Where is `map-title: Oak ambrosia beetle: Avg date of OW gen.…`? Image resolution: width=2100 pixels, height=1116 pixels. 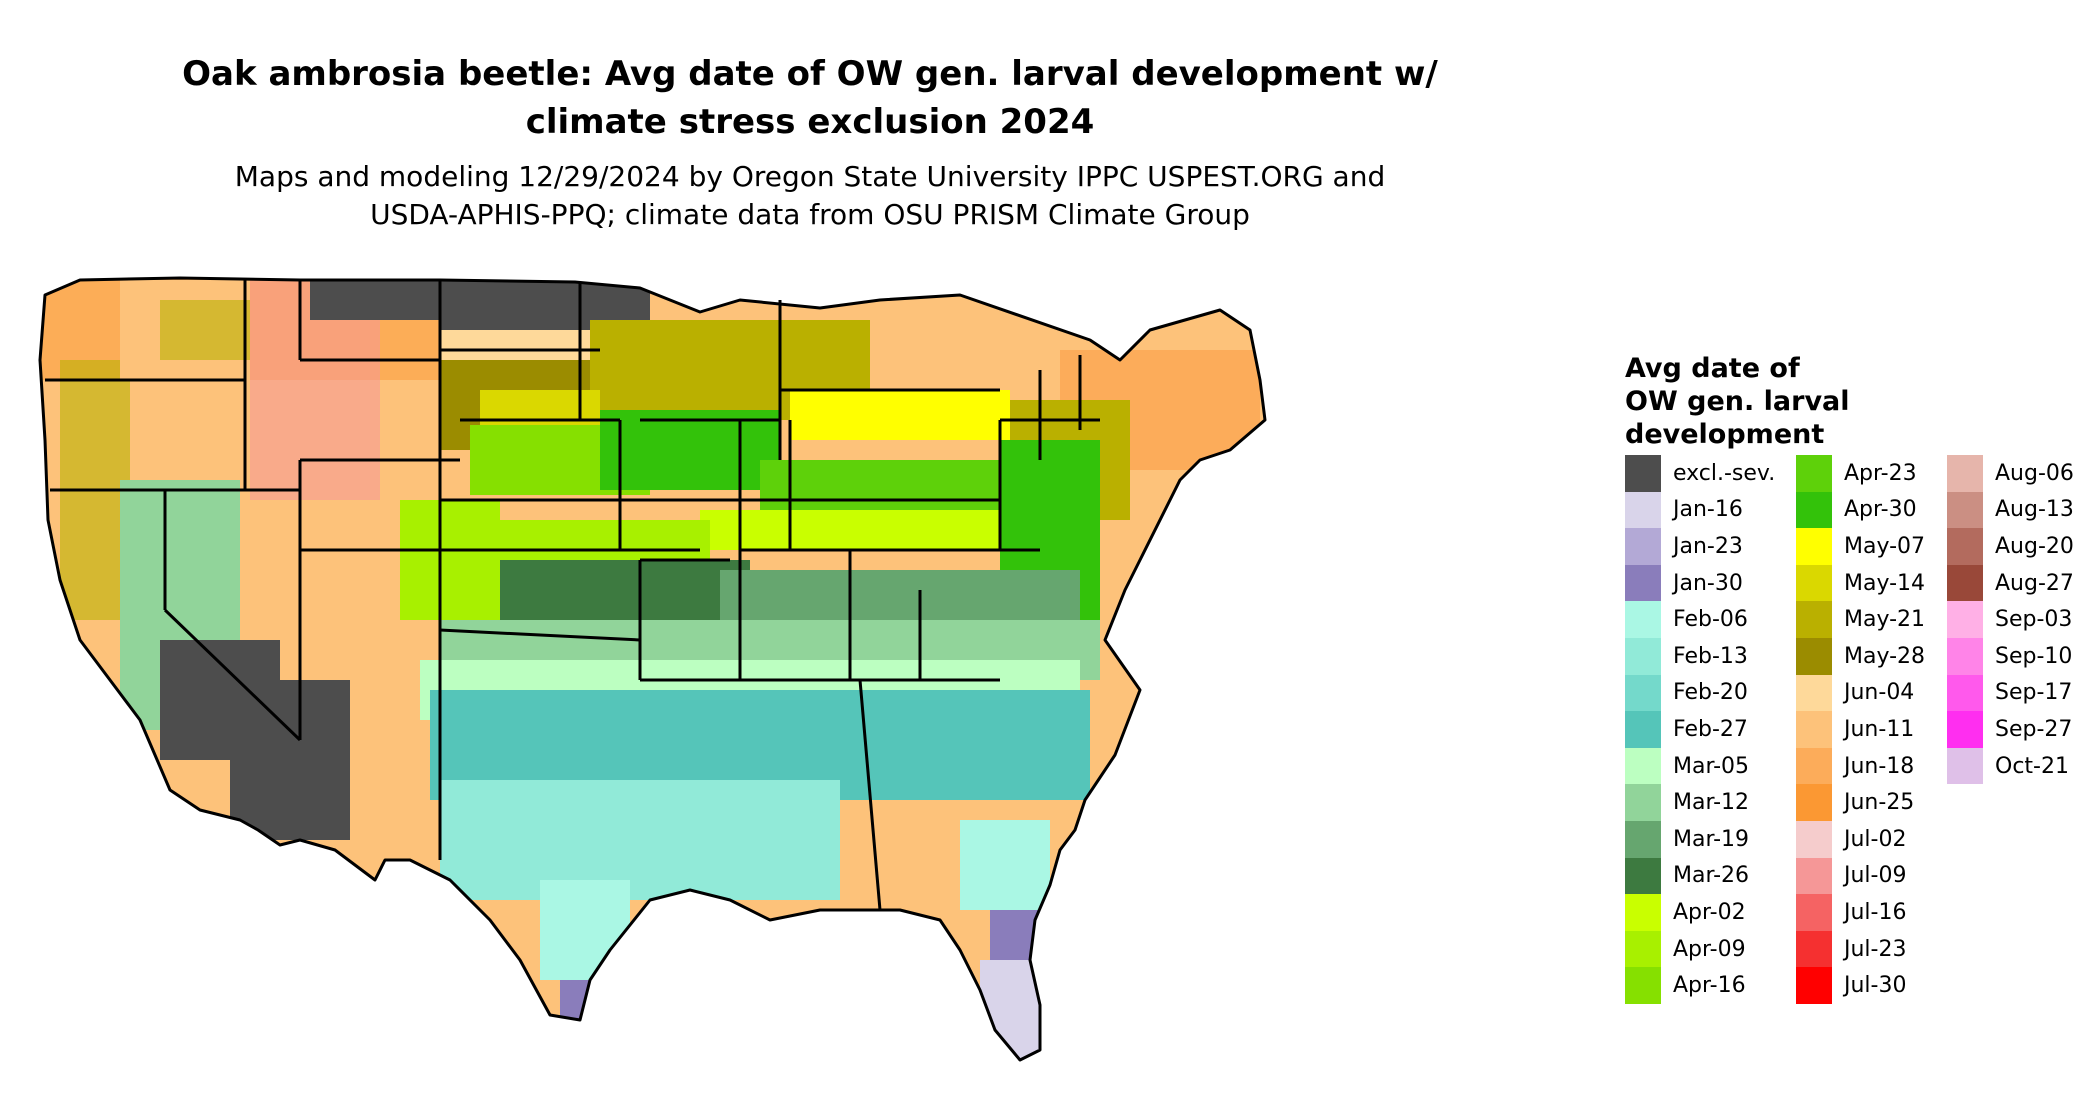 map-title: Oak ambrosia beetle: Avg date of OW gen.… is located at coordinates (810, 98).